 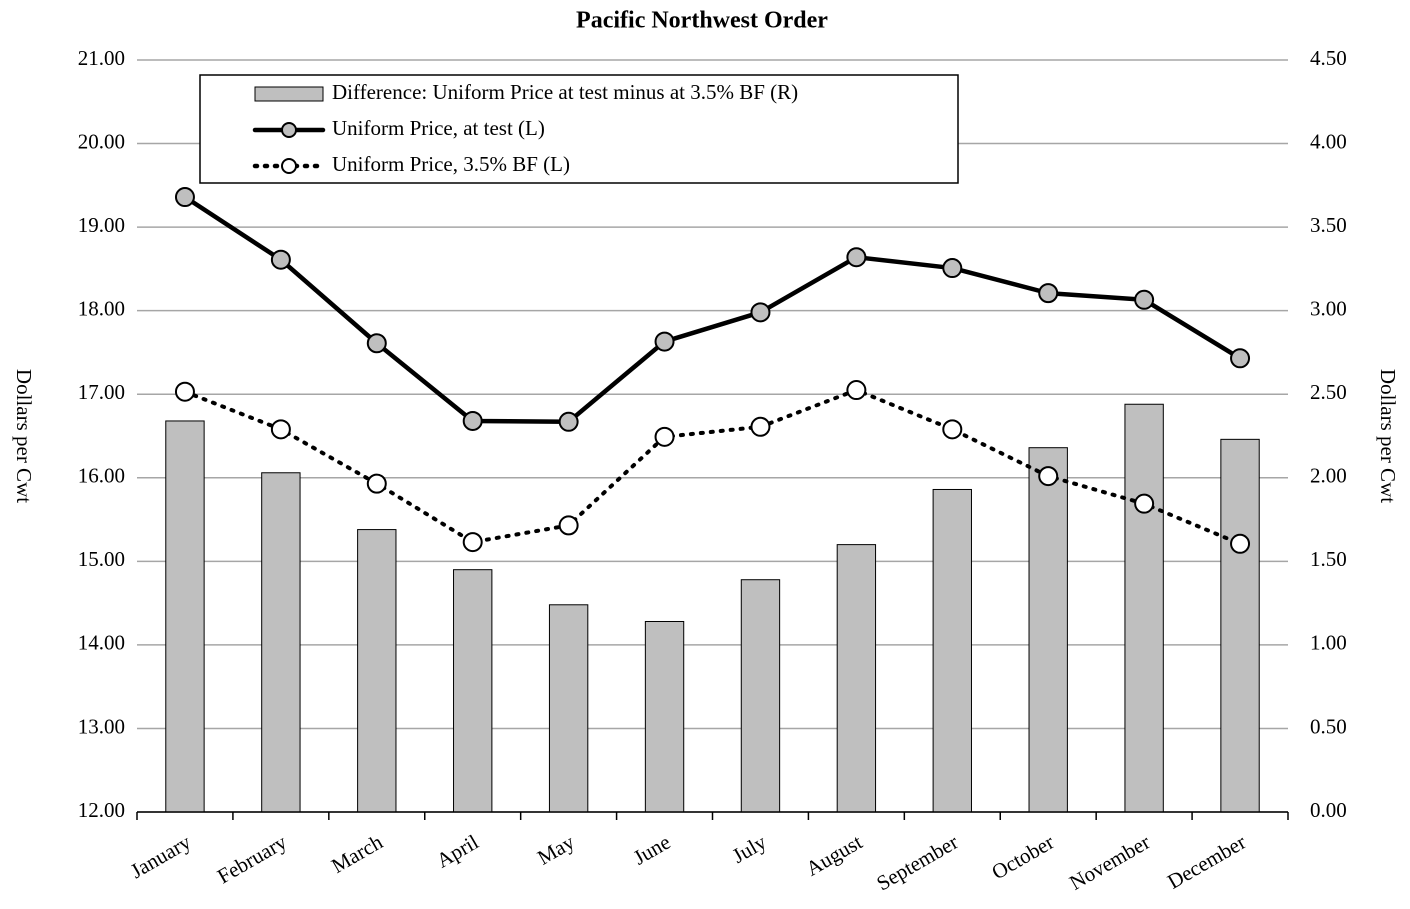 What do you see at coordinates (556, 849) in the screenshot?
I see `x-tick-label: May` at bounding box center [556, 849].